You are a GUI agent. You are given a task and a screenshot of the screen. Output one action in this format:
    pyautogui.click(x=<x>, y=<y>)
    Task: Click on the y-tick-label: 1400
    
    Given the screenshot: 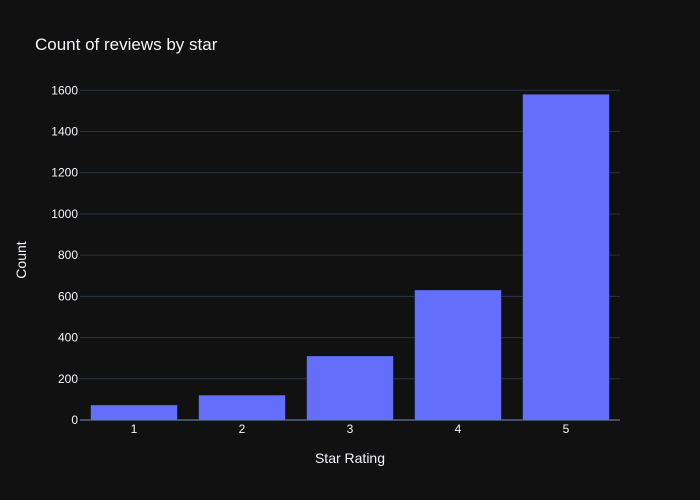 What is the action you would take?
    pyautogui.click(x=64, y=132)
    